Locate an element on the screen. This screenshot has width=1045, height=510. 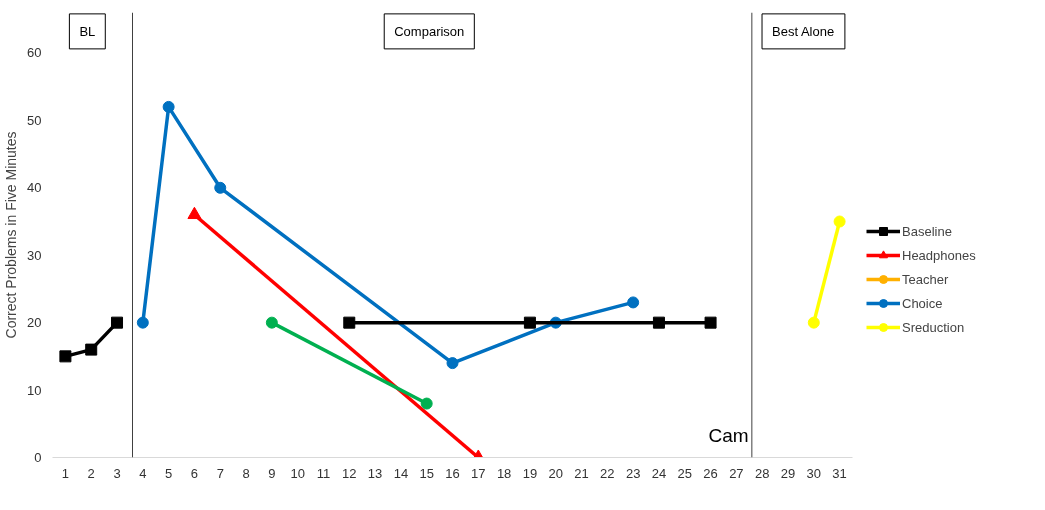
x-tick-label: 9 is located at coordinates (272, 473).